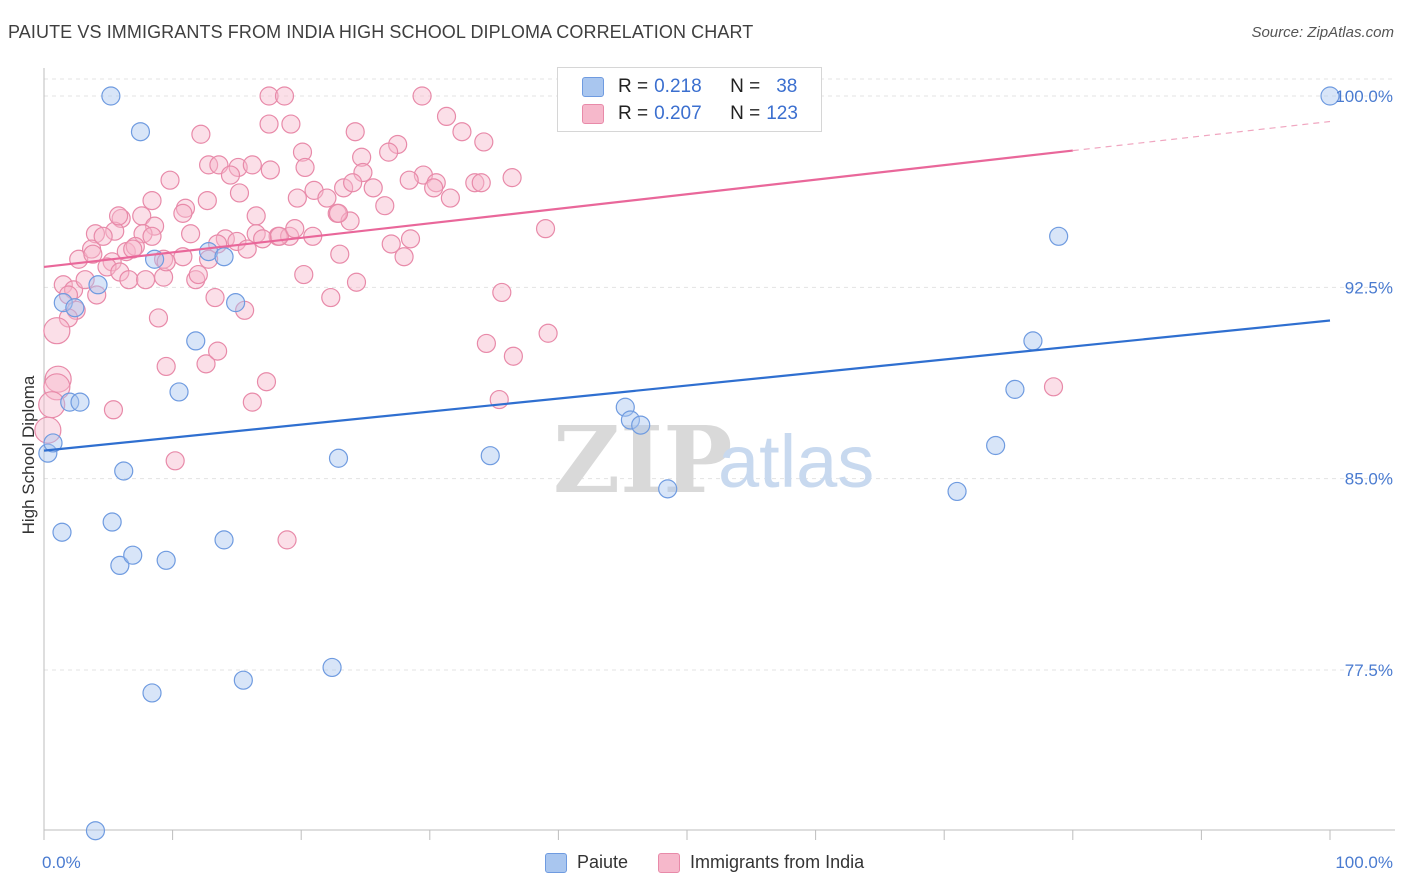 The width and height of the screenshot is (1406, 892). Describe the element at coordinates (1369, 479) in the screenshot. I see `y-tick-label: 85.0%` at that location.